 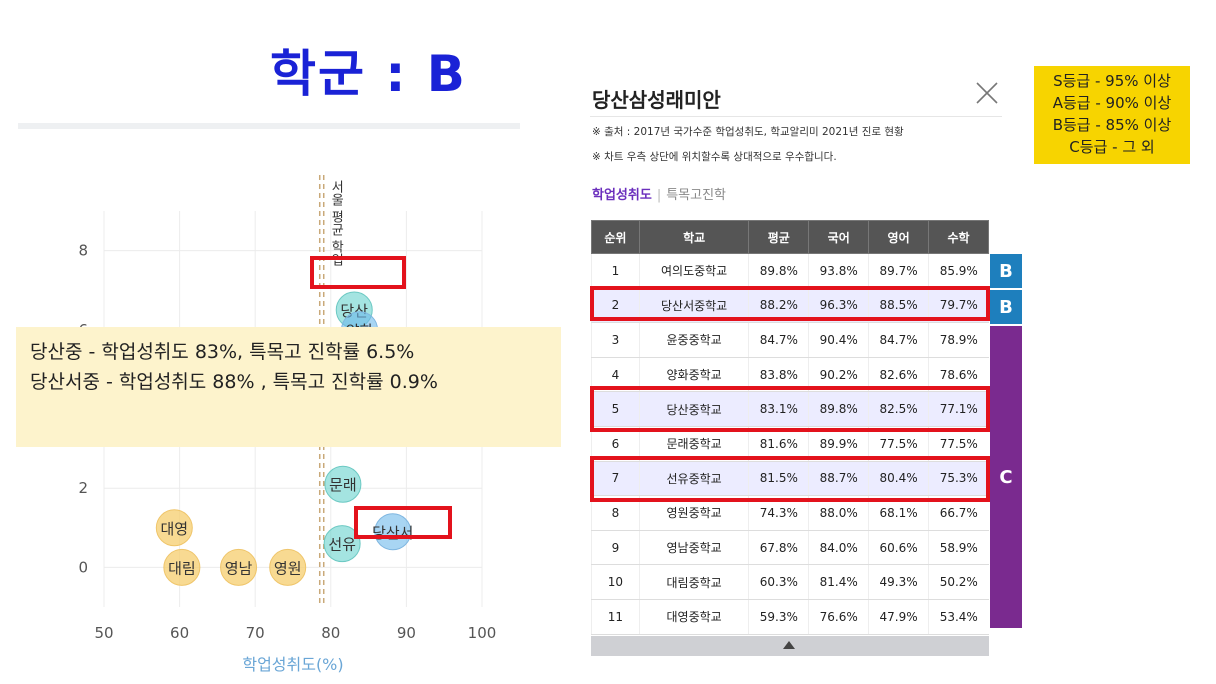 I want to click on legend-c: C등급 - 그 외, so click(x=1112, y=147).